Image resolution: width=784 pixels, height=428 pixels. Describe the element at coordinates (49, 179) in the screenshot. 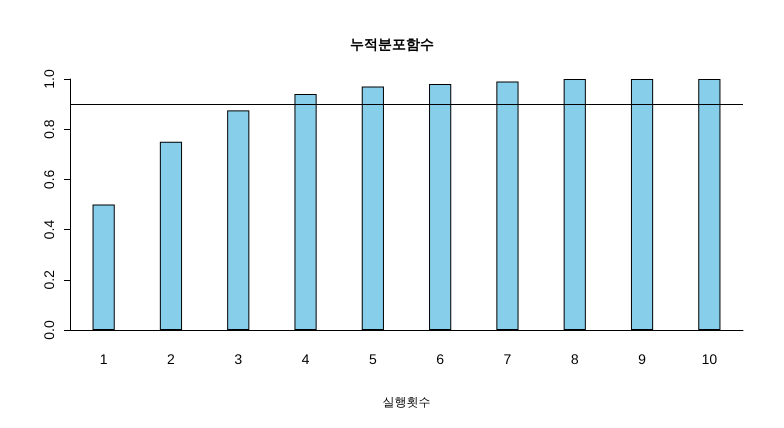

I see `y-tick-label: 0.6` at that location.